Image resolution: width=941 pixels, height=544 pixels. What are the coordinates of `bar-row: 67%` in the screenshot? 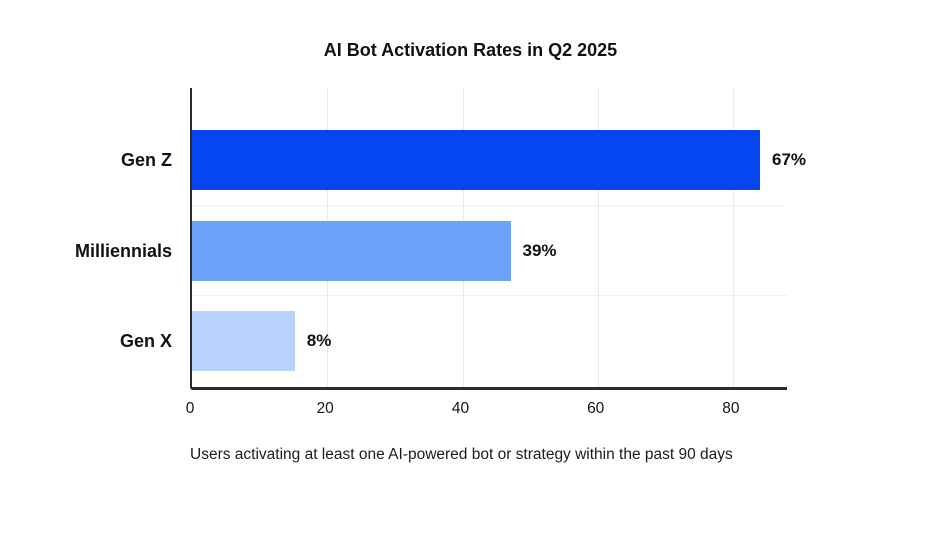 It's located at (499, 160).